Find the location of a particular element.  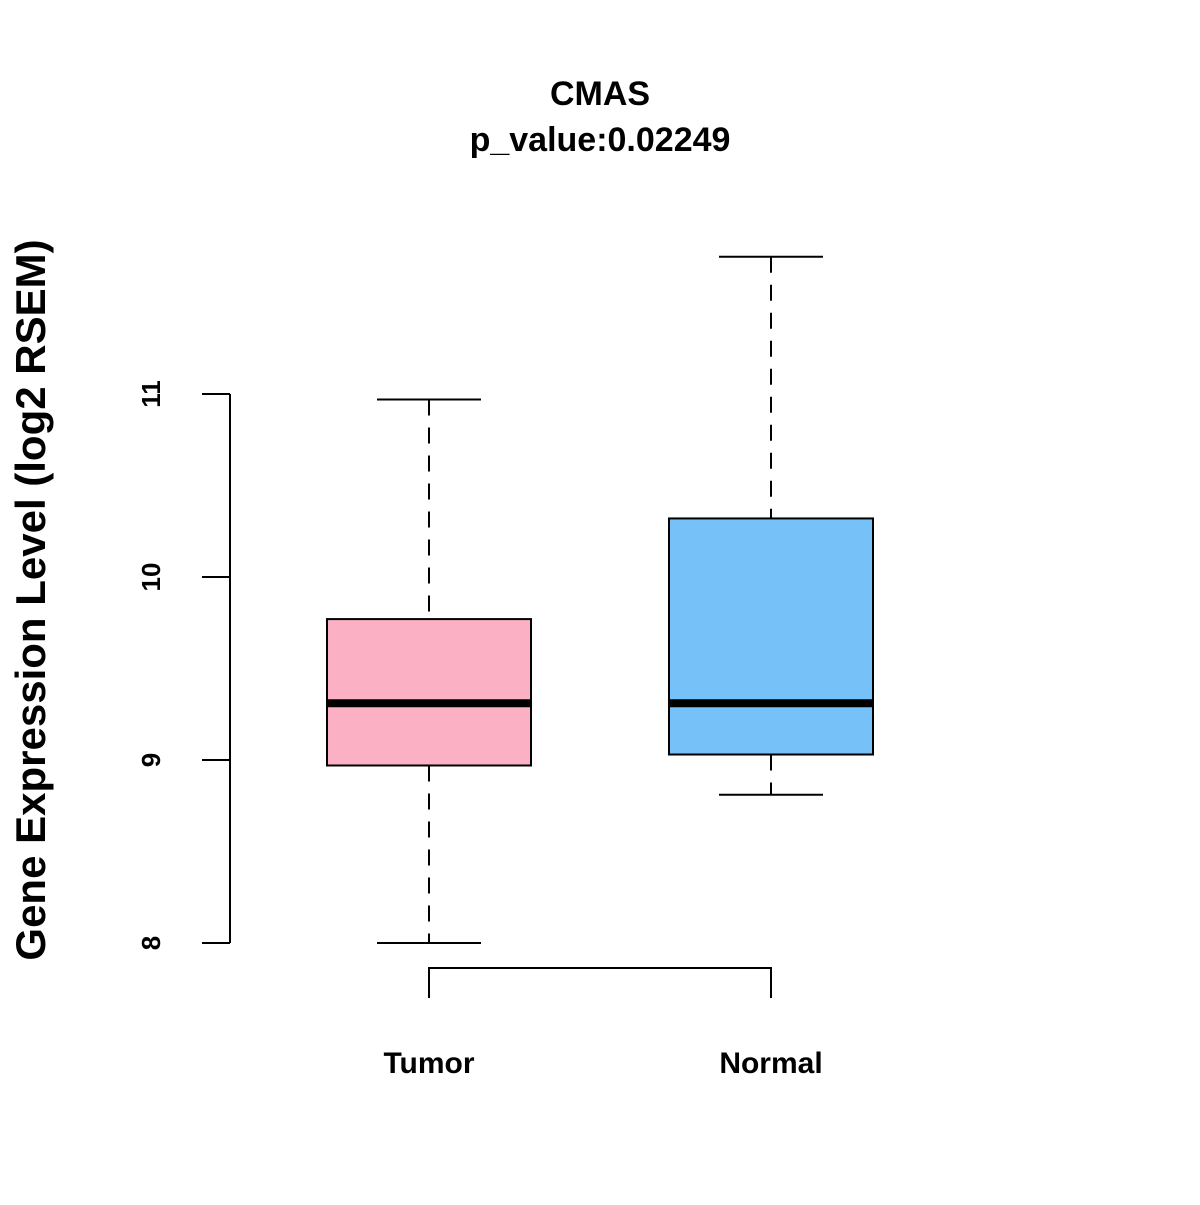

y-axis-label: Gene Expression Level (log2 RSEM) is located at coordinates (30, 599).